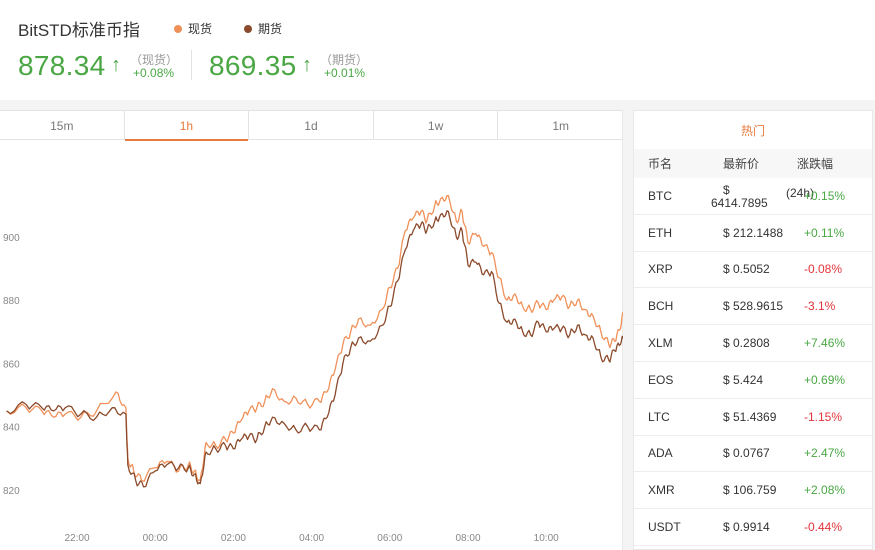 Image resolution: width=875 pixels, height=550 pixels. Describe the element at coordinates (62, 125) in the screenshot. I see `tab-15m: 15m` at that location.